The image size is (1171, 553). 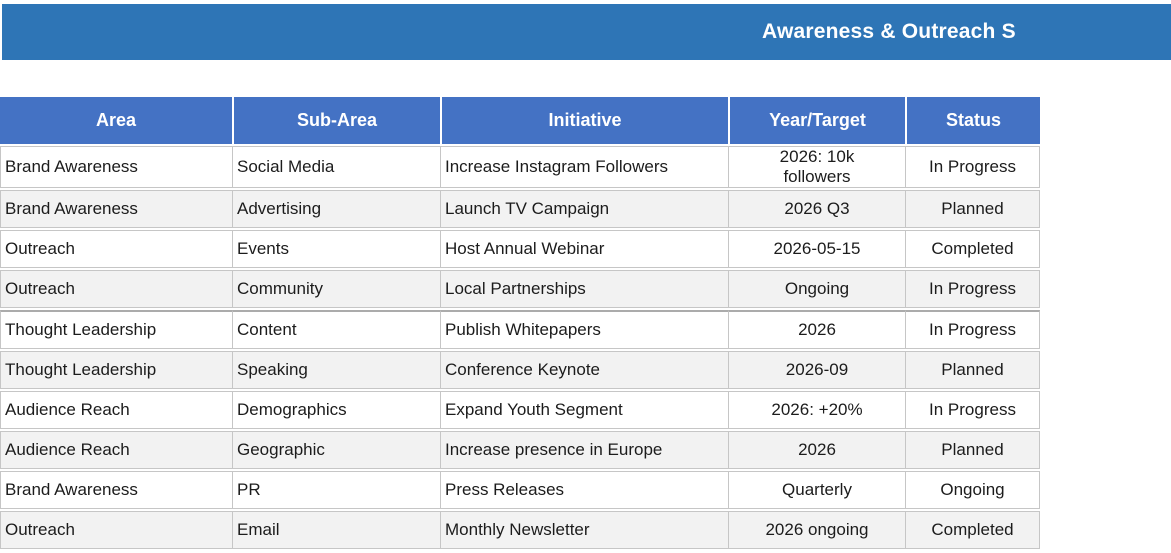 I want to click on cell-initiative: Host Annual Webinar, so click(x=584, y=249).